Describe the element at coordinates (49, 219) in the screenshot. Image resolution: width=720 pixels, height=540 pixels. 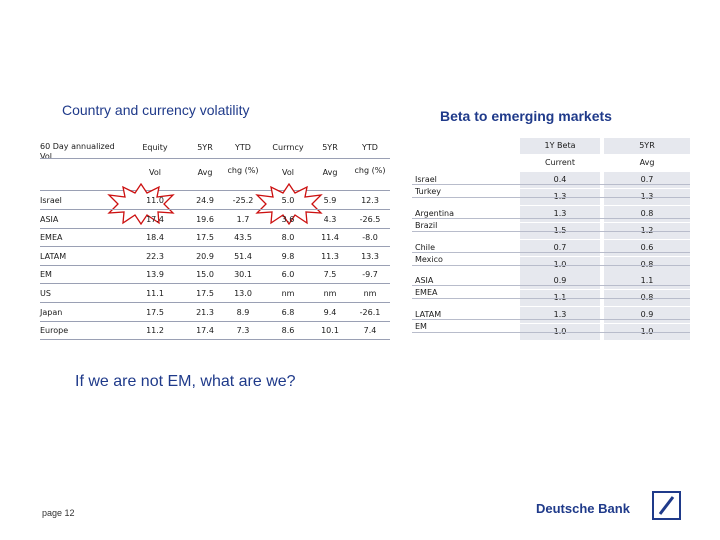
I see `left-row-label: ASIA` at that location.